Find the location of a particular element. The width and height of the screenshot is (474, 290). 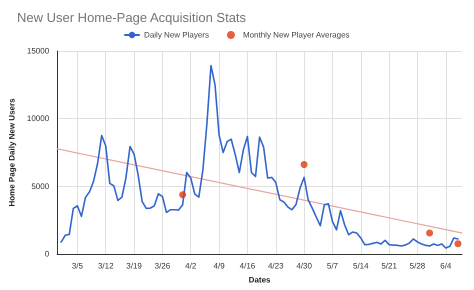

x-tick-label: 6/4 is located at coordinates (446, 266).